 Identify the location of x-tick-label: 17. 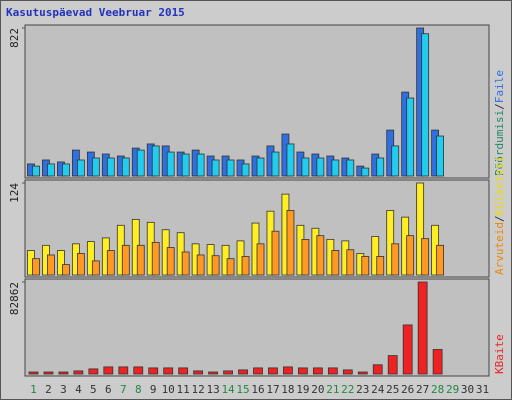
(272, 389).